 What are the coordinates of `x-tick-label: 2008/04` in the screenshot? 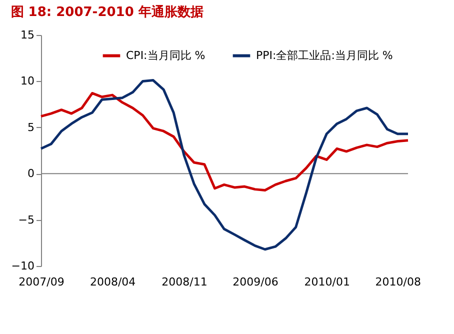 It's located at (113, 282).